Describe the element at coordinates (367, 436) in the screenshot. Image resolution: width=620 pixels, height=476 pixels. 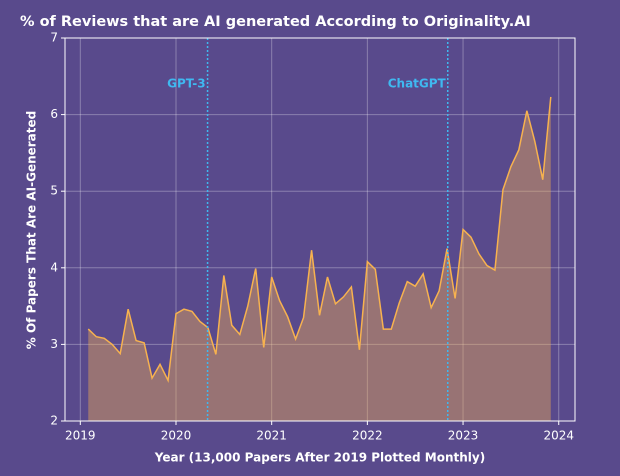
I see `x-tick-label: 2022` at that location.